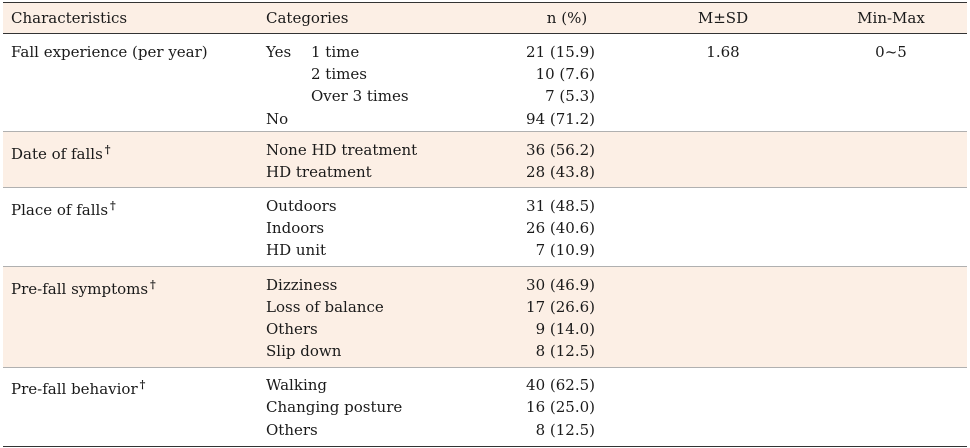 The width and height of the screenshot is (970, 448). Describe the element at coordinates (560, 228) in the screenshot. I see `table-row-n: 26 (40.6)` at that location.